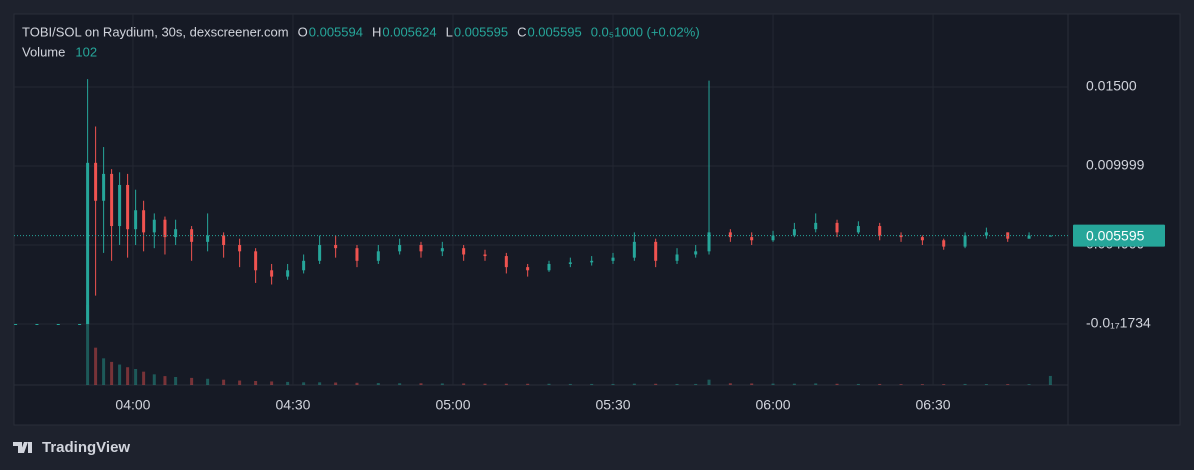 The image size is (1194, 470). I want to click on open-label: O, so click(303, 31).